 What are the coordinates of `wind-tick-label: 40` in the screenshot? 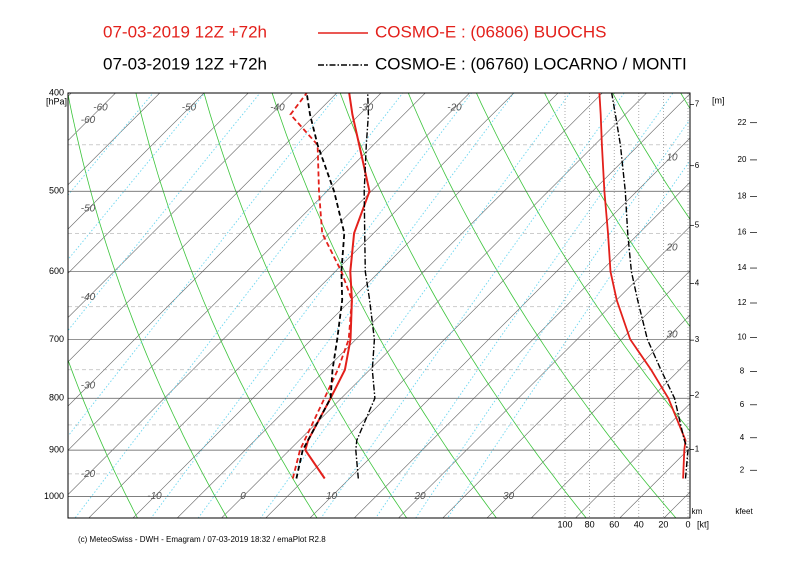 It's located at (639, 524).